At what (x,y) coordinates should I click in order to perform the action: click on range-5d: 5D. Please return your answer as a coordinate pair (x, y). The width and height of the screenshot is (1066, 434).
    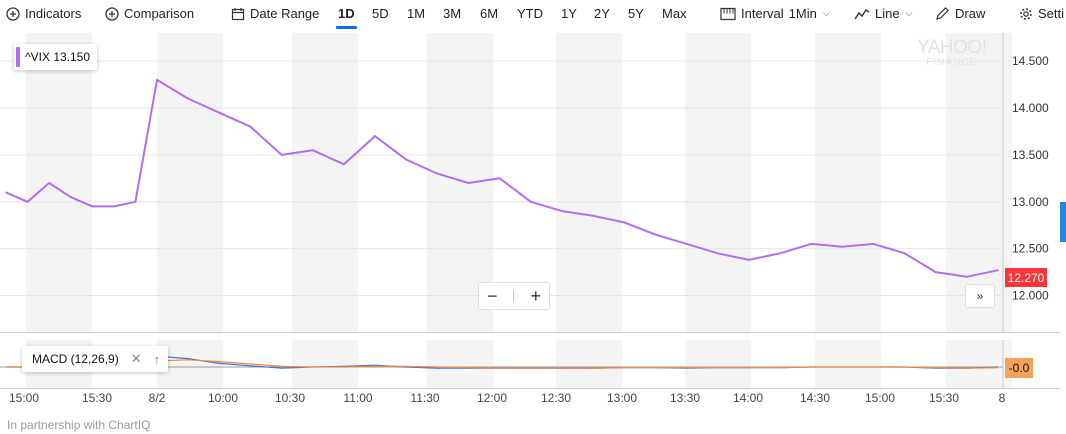
    Looking at the image, I should click on (380, 13).